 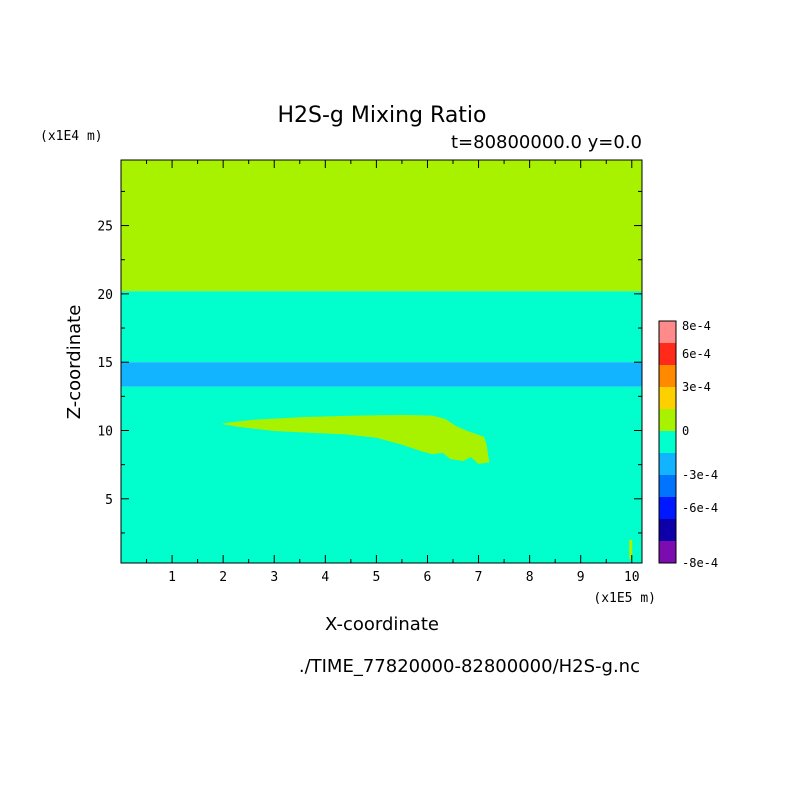 What do you see at coordinates (381, 226) in the screenshot?
I see `region-upper-layer` at bounding box center [381, 226].